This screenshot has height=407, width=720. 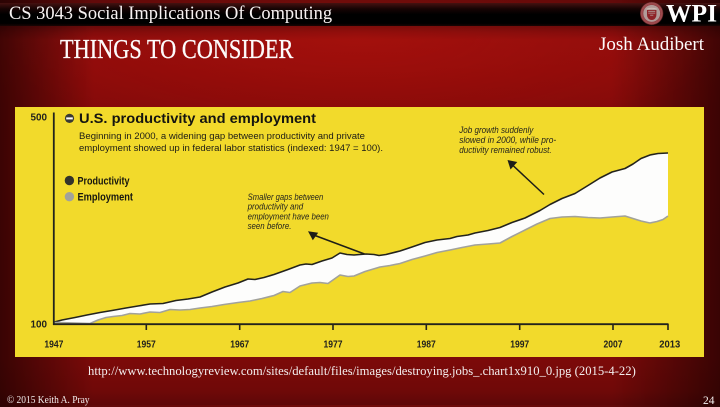 I want to click on svg-text: Employment, so click(x=106, y=198).